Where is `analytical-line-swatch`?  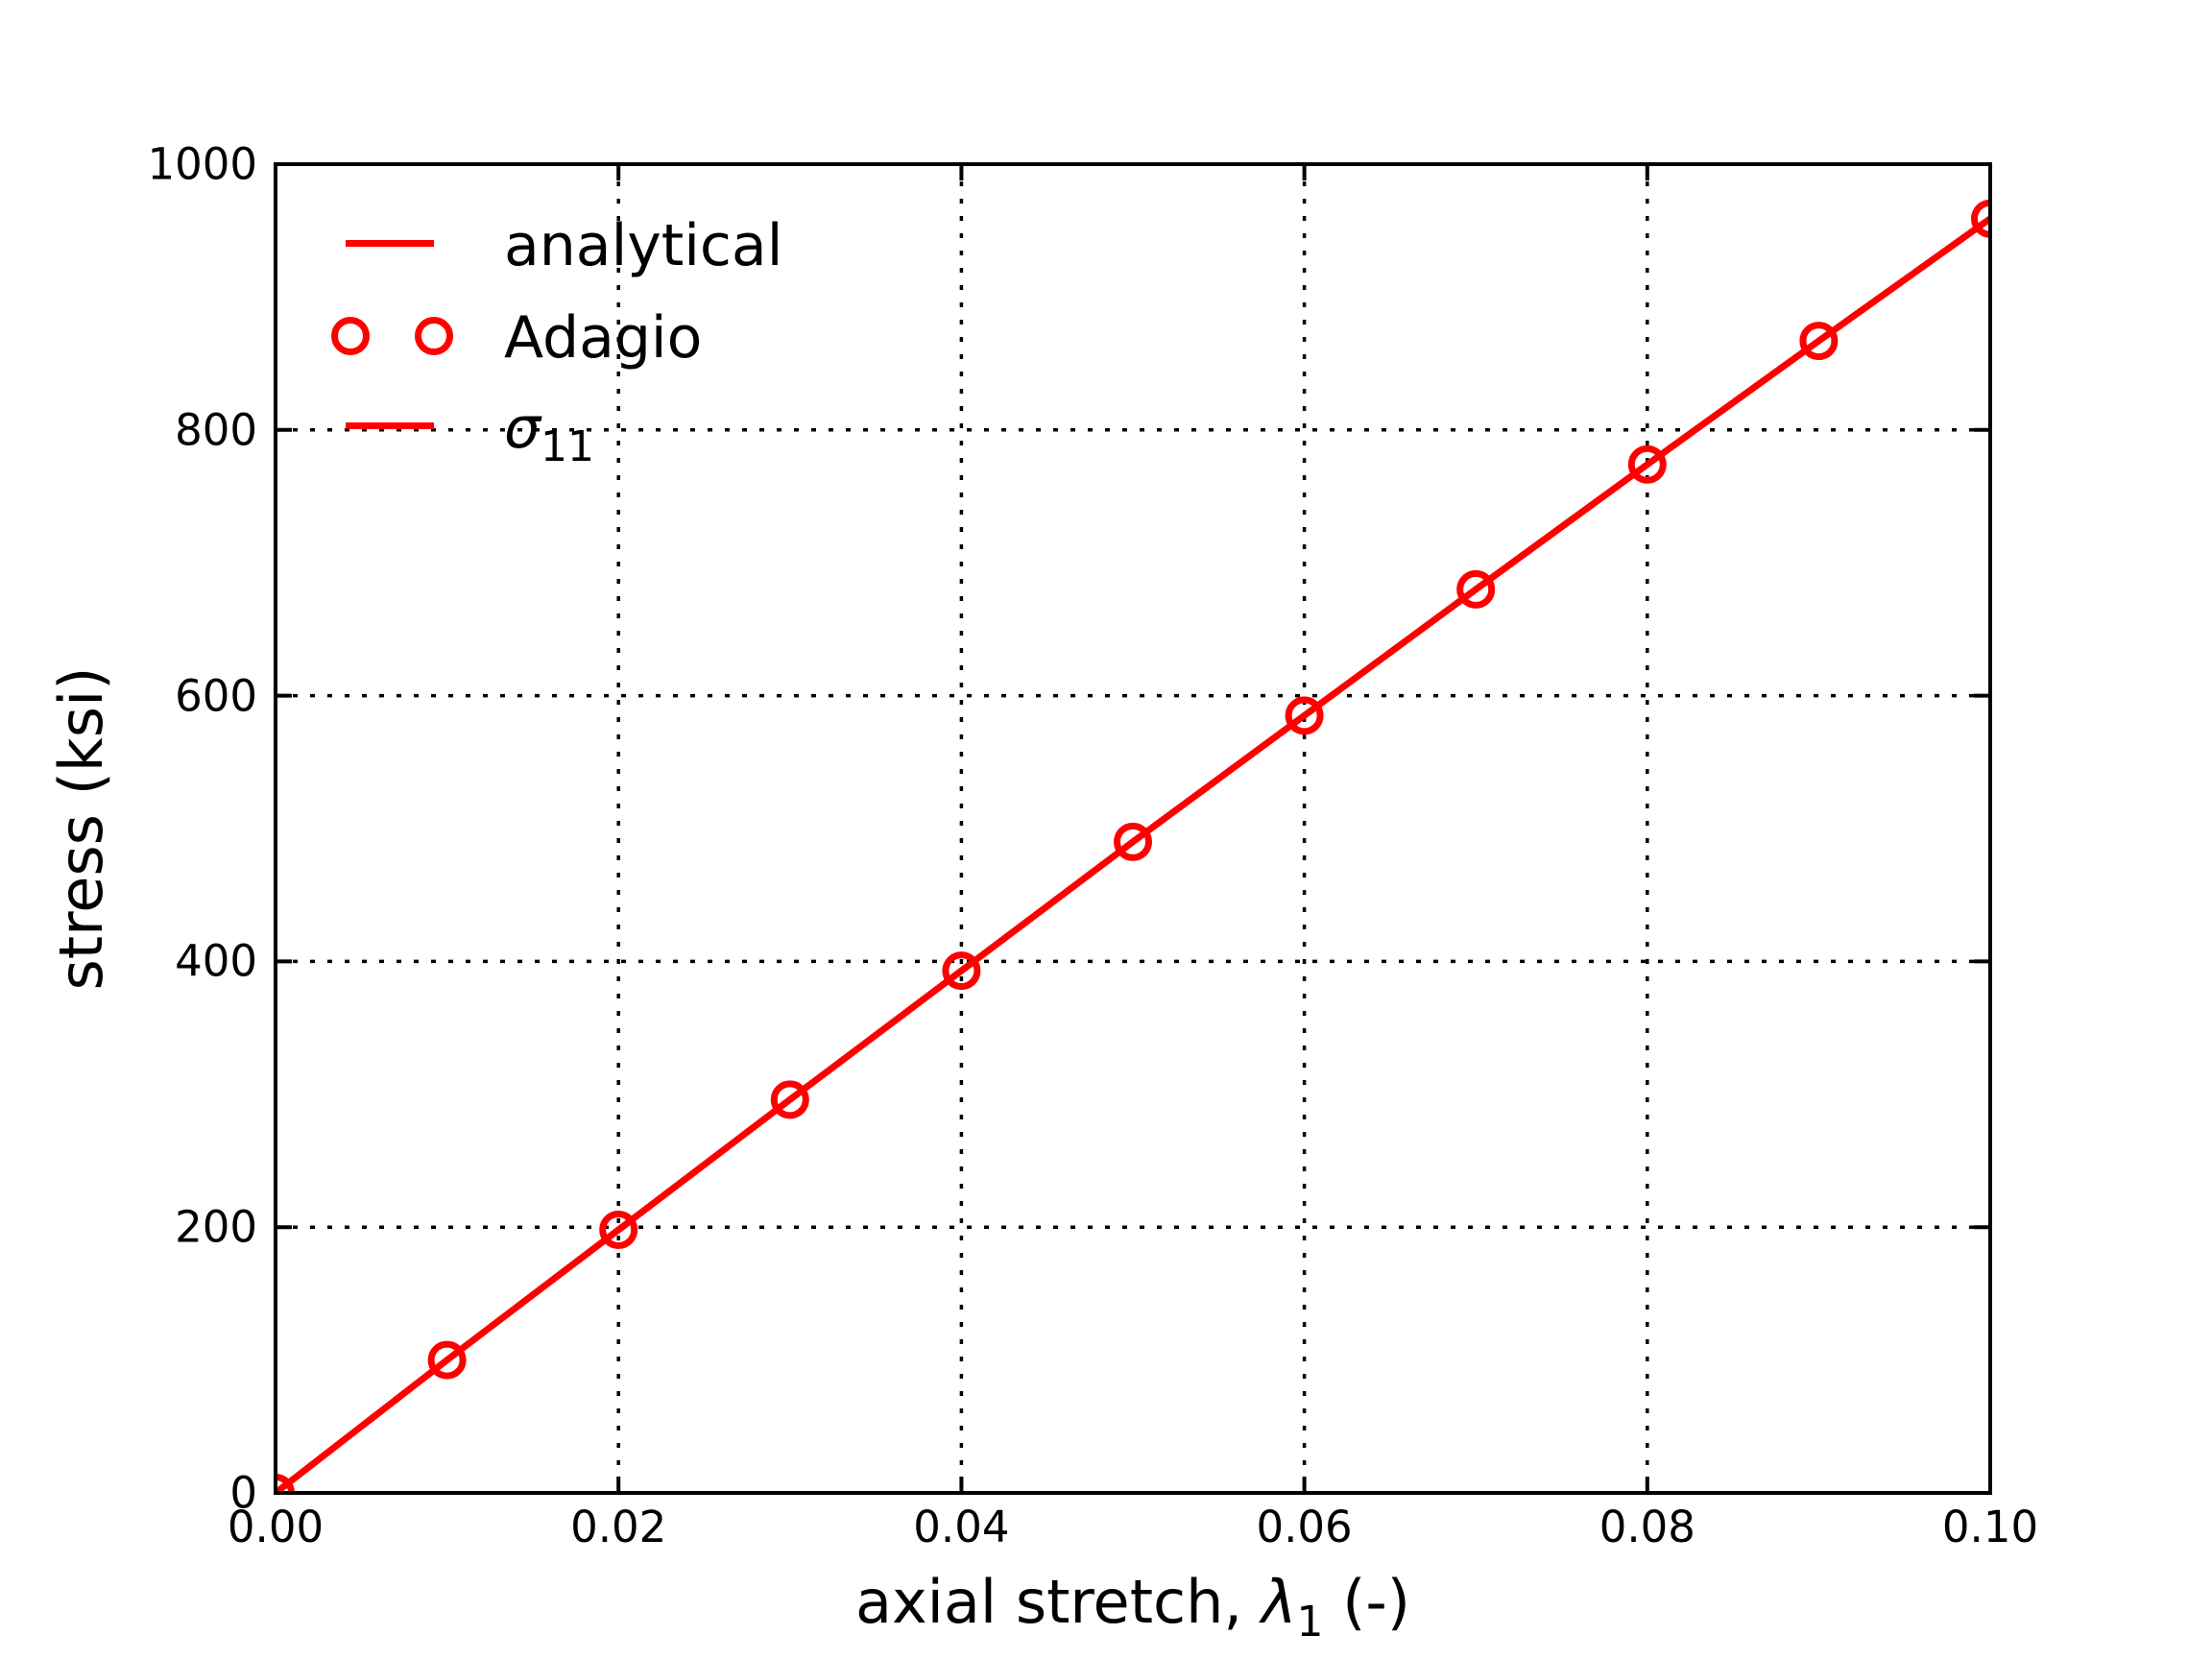
analytical-line-swatch is located at coordinates (390, 244).